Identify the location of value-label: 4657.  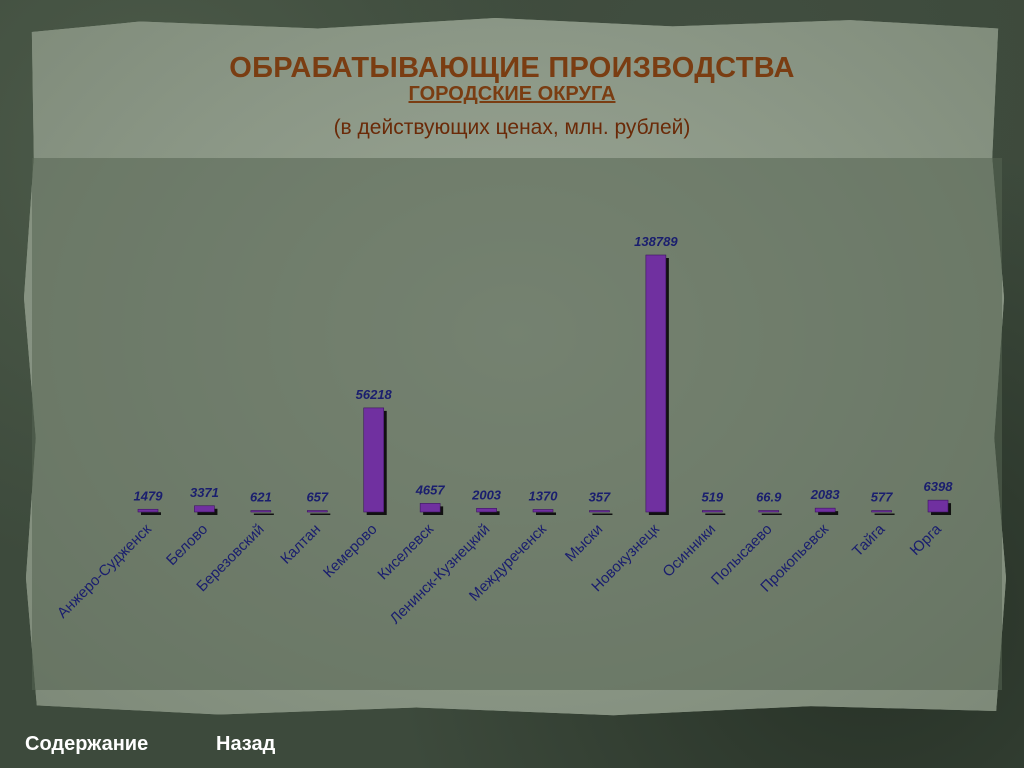
(430, 489).